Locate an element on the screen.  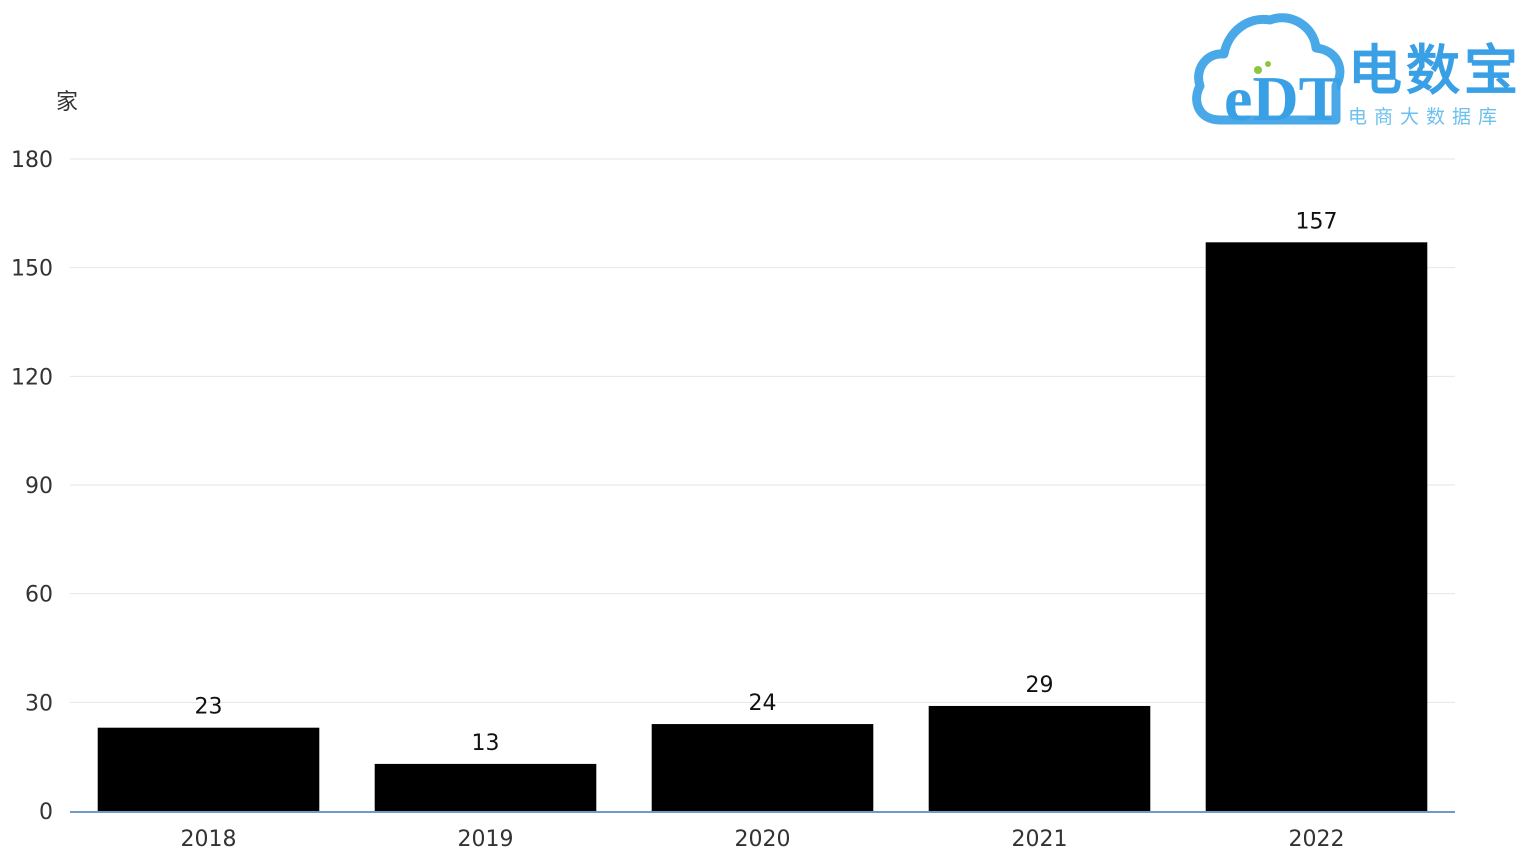
x-tick-label: 2020 is located at coordinates (763, 839).